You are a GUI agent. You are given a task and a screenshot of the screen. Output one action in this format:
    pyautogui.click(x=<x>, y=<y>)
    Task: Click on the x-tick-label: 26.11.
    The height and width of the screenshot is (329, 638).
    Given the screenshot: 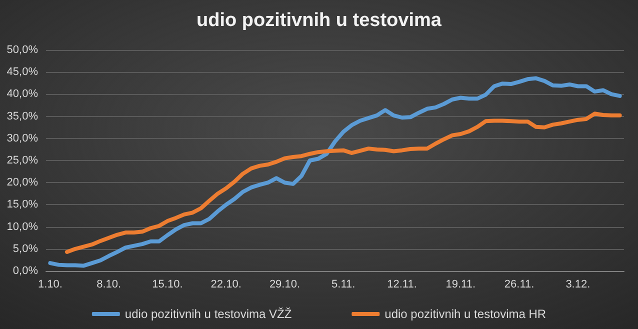 What is the action you would take?
    pyautogui.click(x=519, y=284)
    